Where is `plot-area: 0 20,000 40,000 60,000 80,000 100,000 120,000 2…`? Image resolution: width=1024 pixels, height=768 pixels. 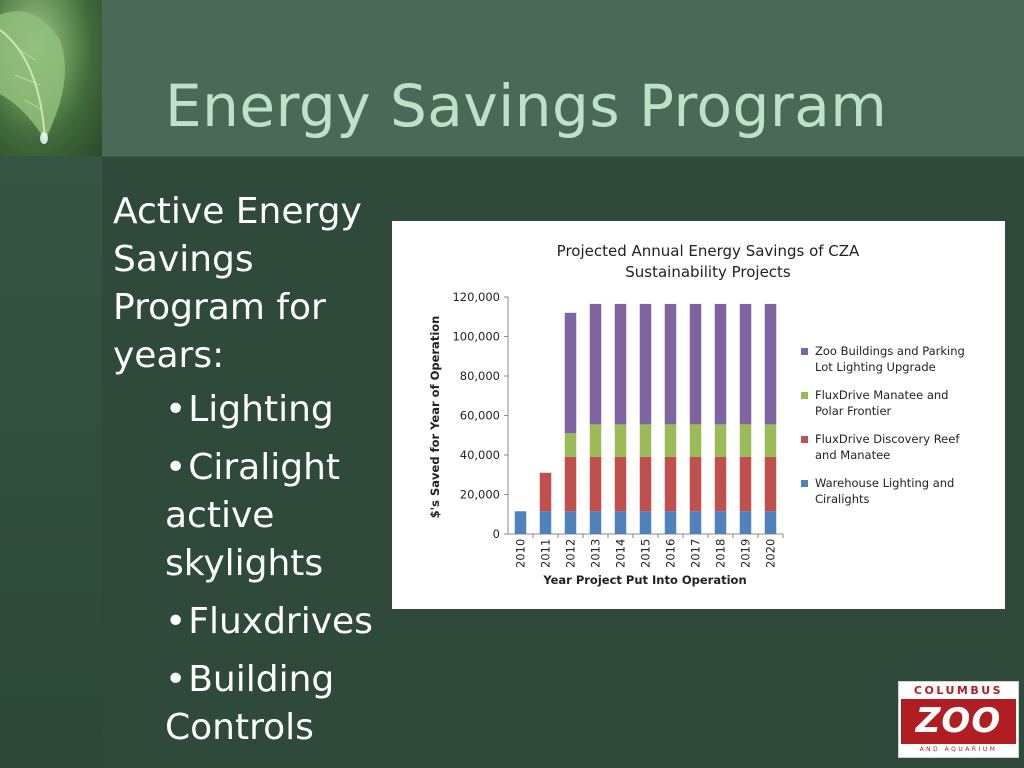 plot-area: 0 20,000 40,000 60,000 80,000 100,000 120,000 2… is located at coordinates (618, 429).